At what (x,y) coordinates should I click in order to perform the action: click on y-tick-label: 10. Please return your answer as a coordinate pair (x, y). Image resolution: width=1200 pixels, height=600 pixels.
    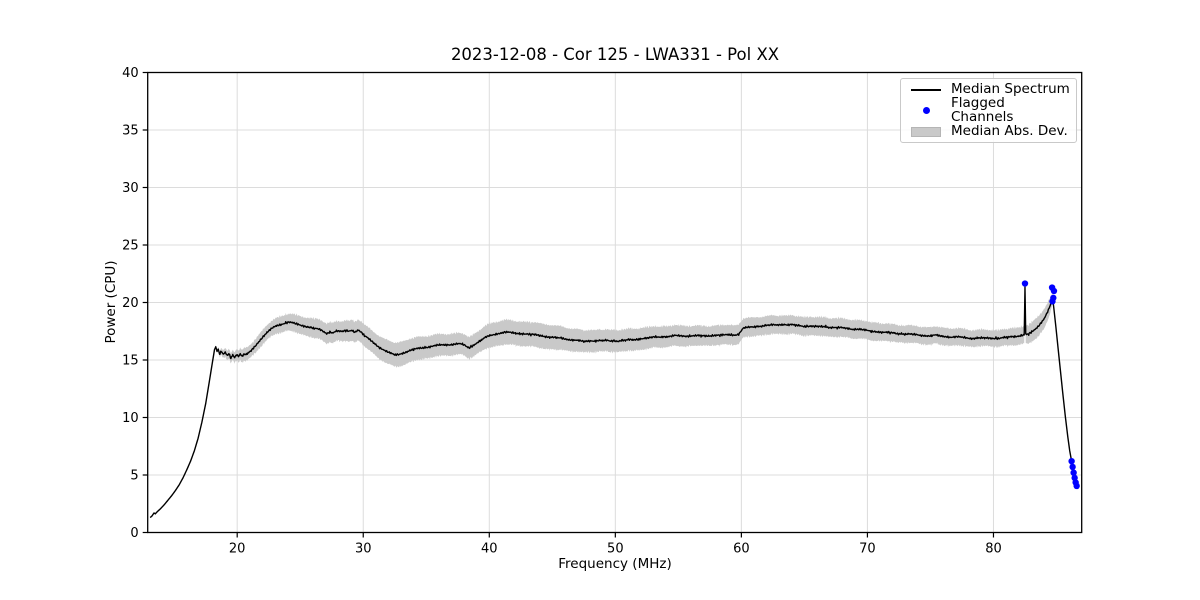
    Looking at the image, I should click on (130, 418).